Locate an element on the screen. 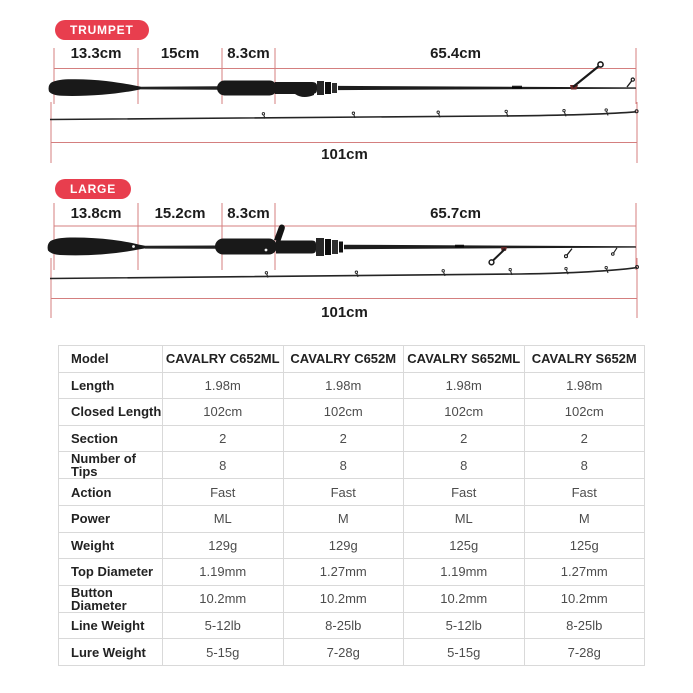  spec-header-model-name: CAVALRY C652M is located at coordinates (343, 359).